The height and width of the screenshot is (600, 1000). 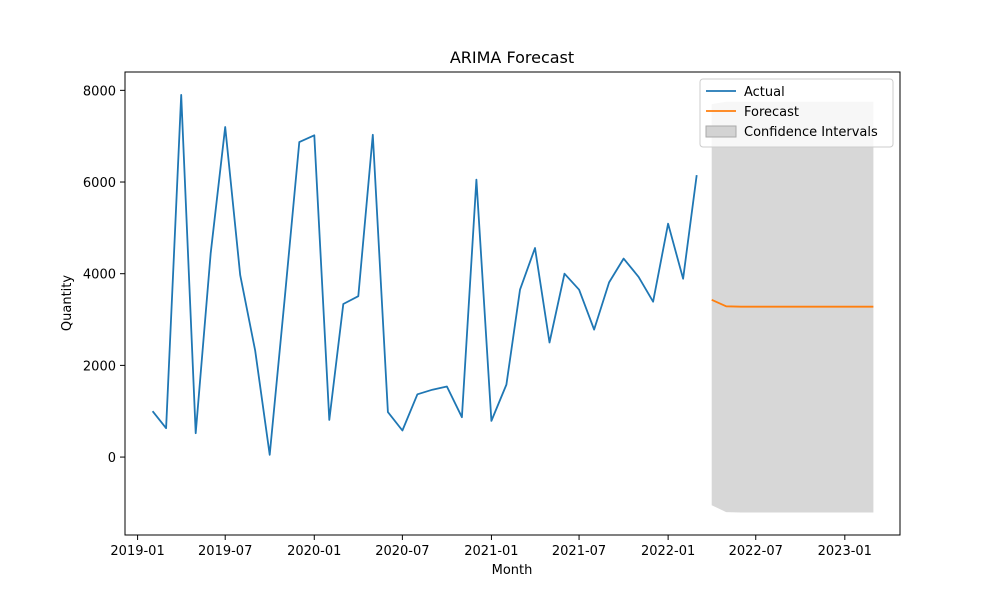 I want to click on x-tick-label: 2020-01, so click(x=314, y=551).